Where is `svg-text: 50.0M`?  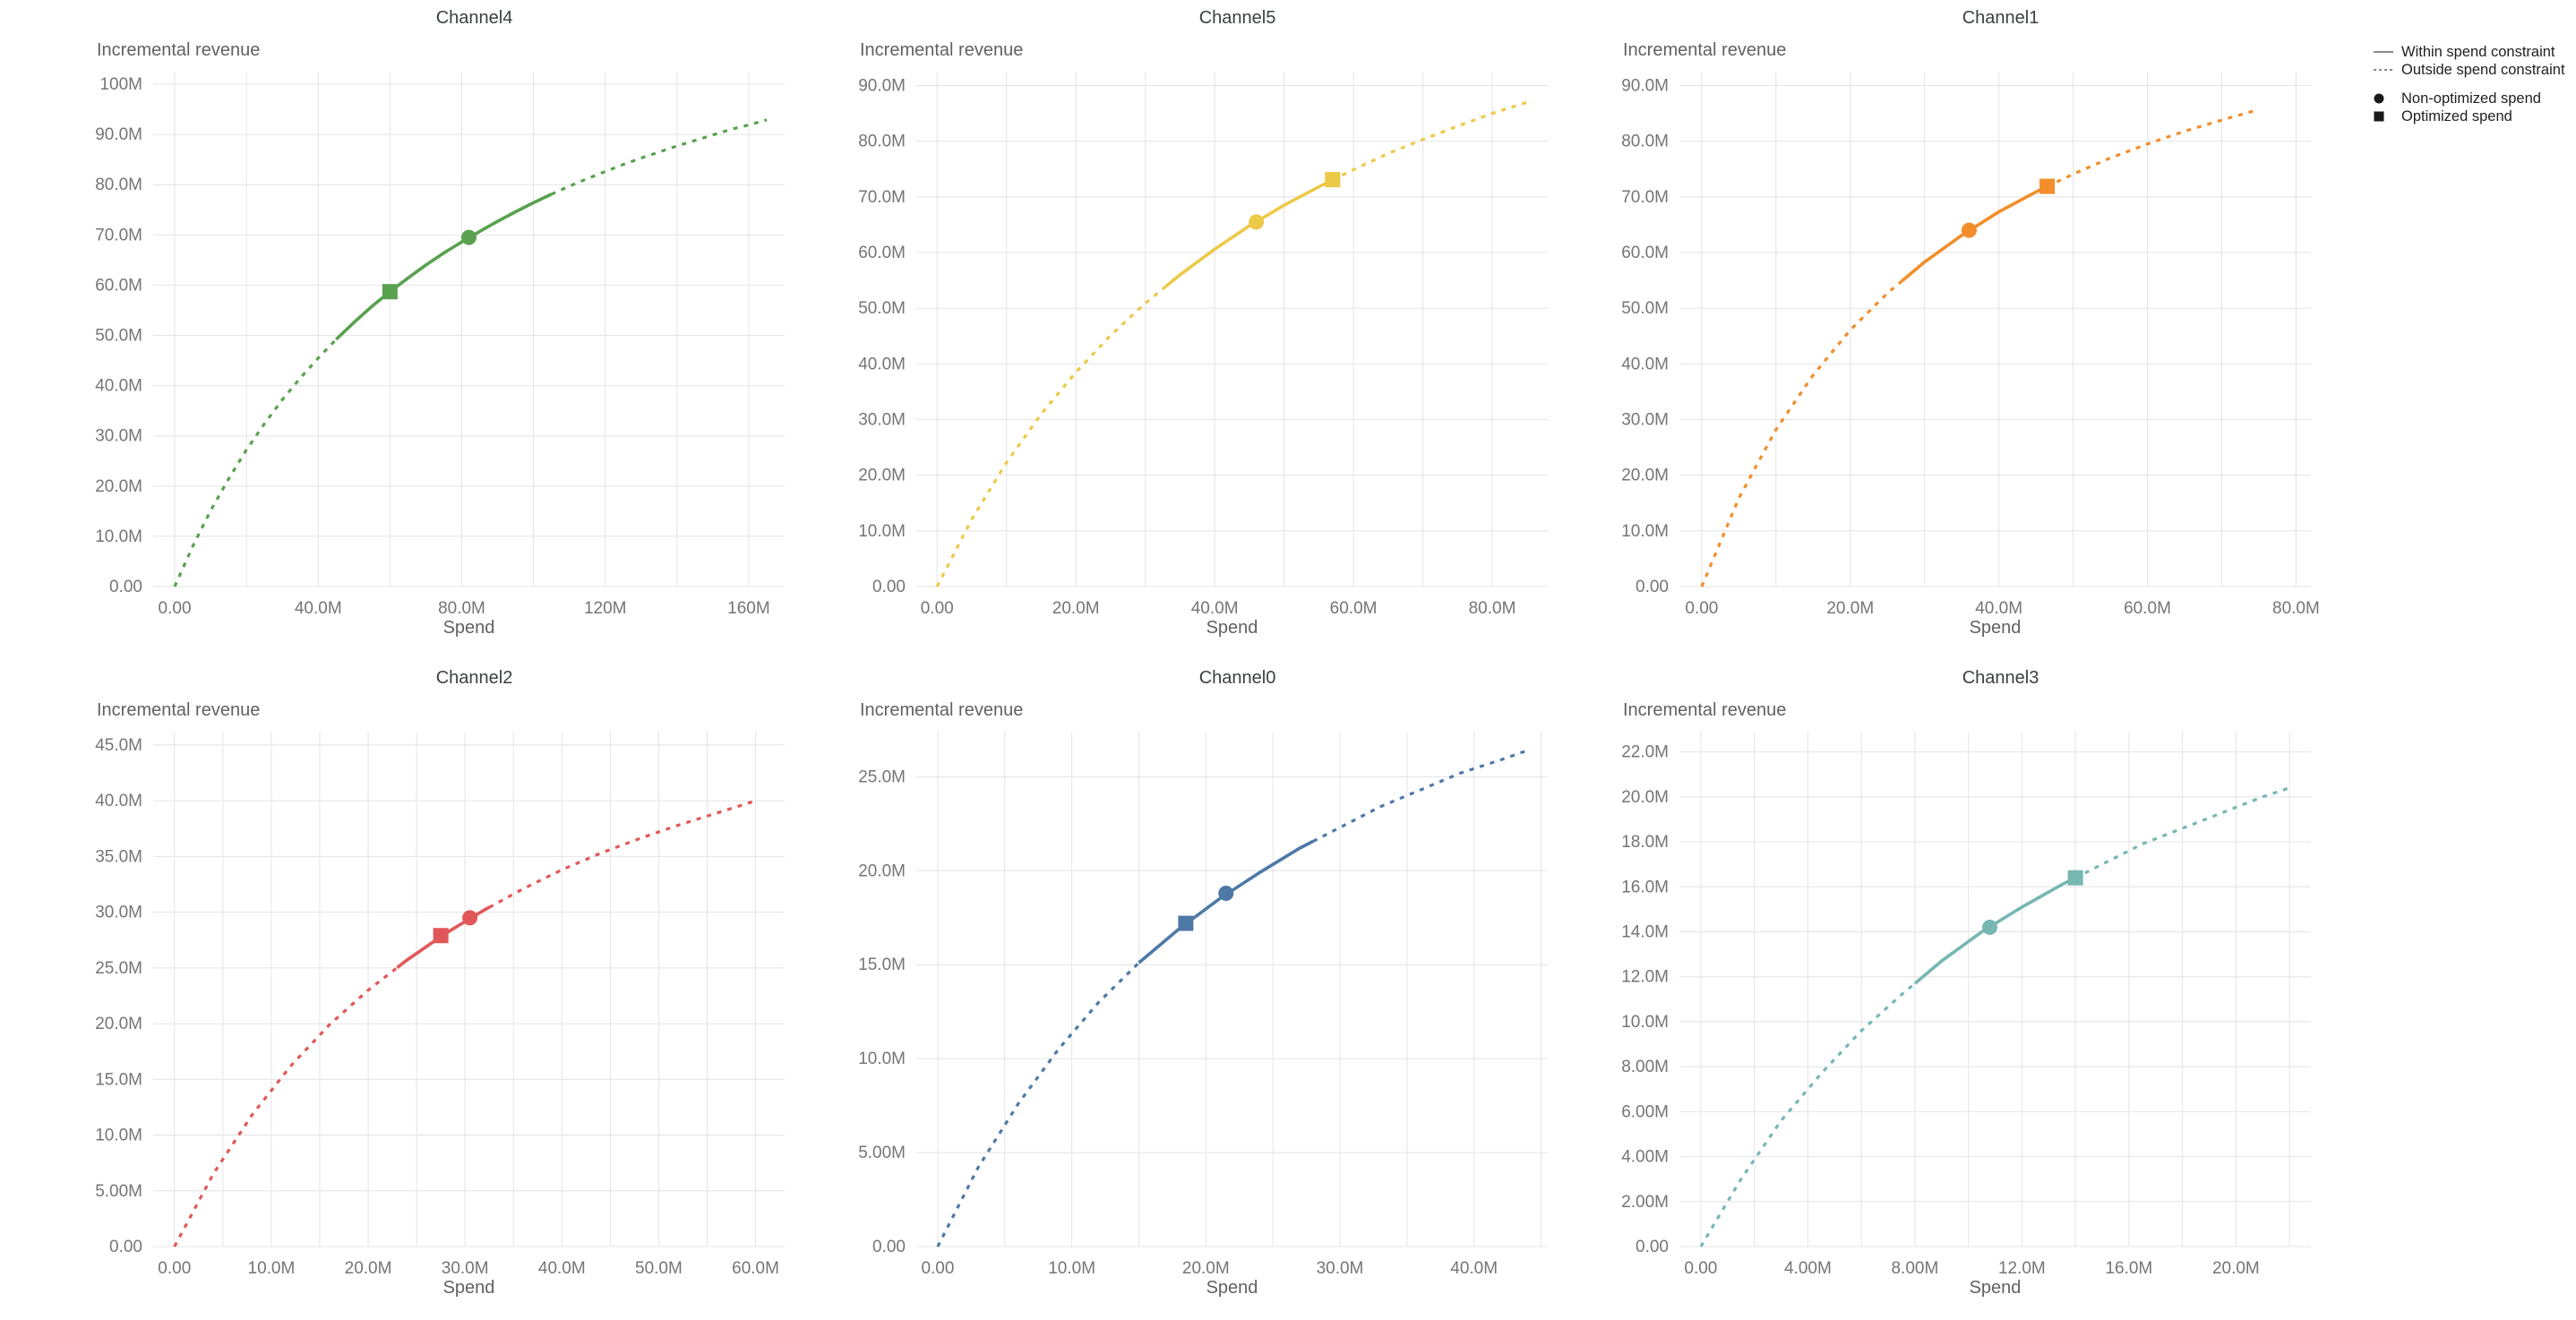
svg-text: 50.0M is located at coordinates (882, 308).